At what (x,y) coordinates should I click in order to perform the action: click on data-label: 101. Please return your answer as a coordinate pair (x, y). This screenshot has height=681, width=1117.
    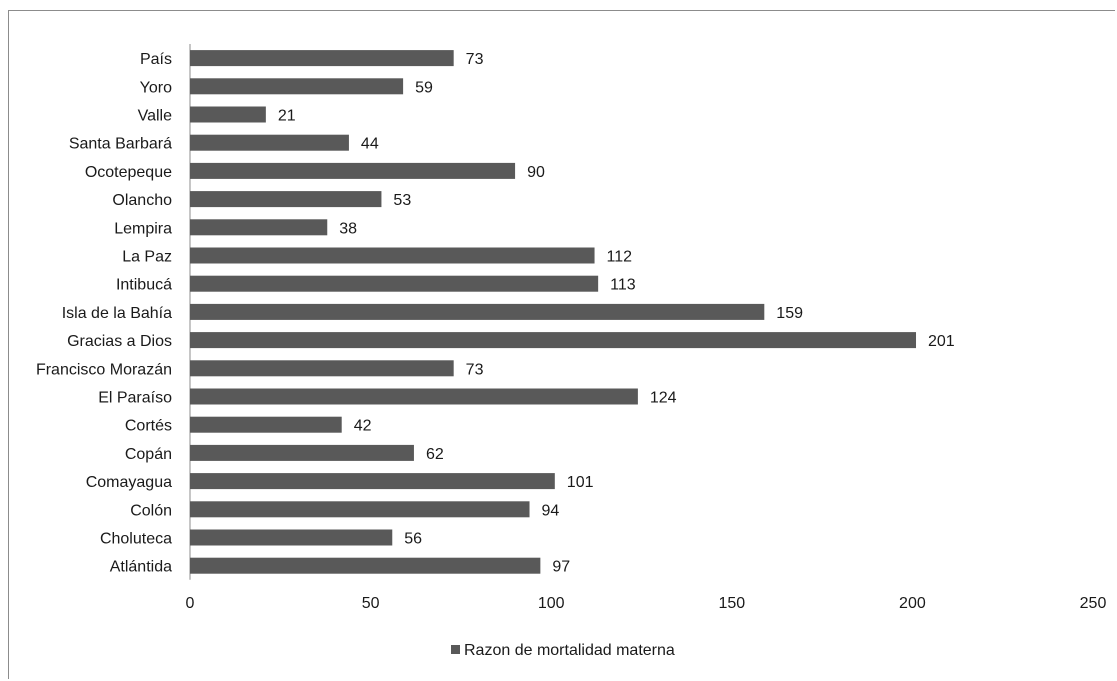
    Looking at the image, I should click on (580, 482).